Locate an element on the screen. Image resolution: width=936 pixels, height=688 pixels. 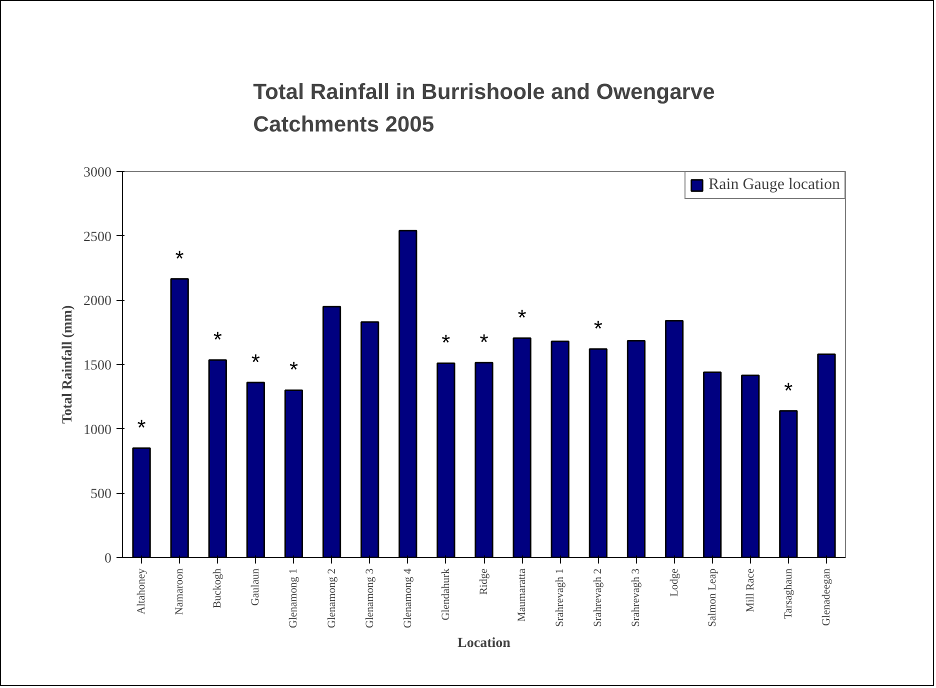
x-tick-label: Lodge is located at coordinates (674, 582).